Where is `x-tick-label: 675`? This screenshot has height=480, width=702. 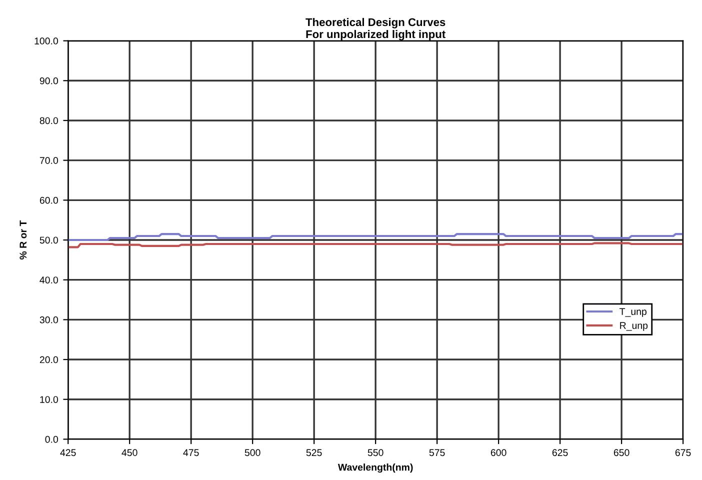
x-tick-label: 675 is located at coordinates (683, 452).